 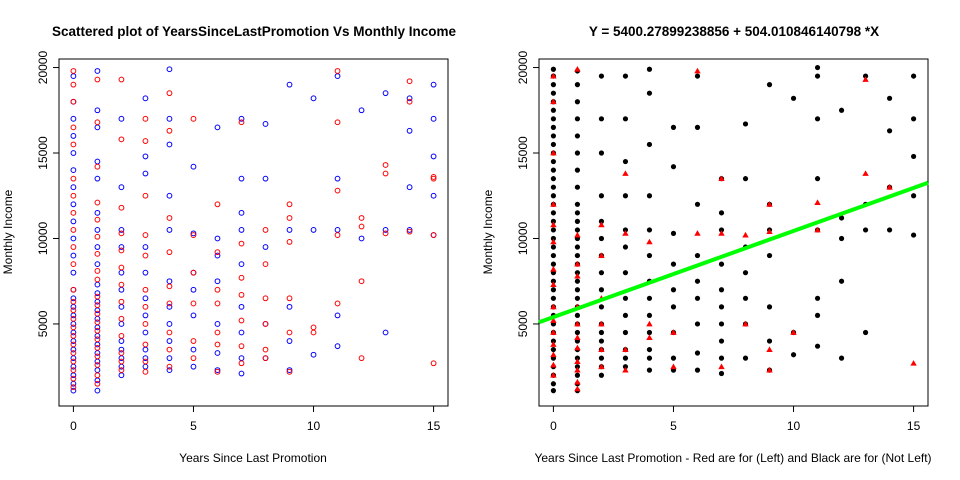 I want to click on right-x-tick-label: 5, so click(x=673, y=426).